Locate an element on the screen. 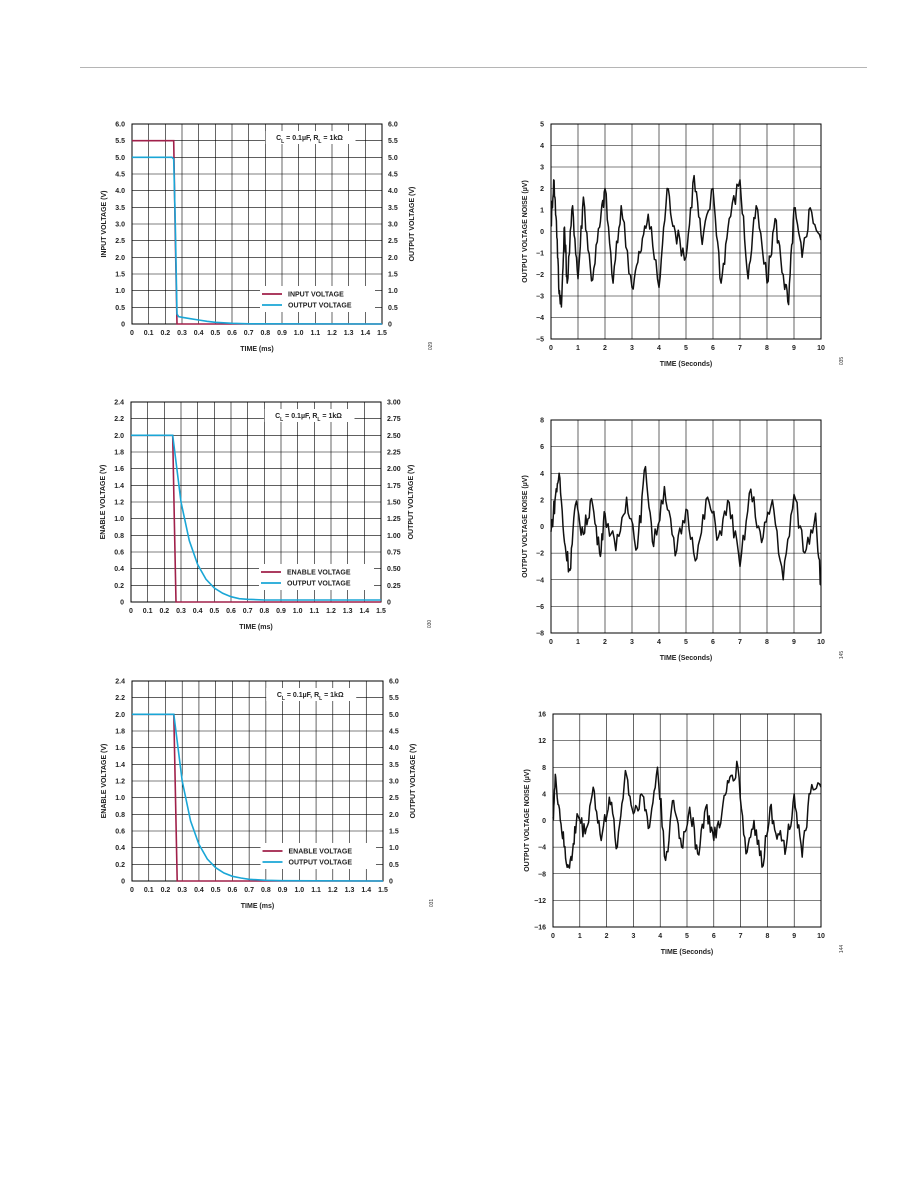  x-tick-label: 2 is located at coordinates (607, 936).